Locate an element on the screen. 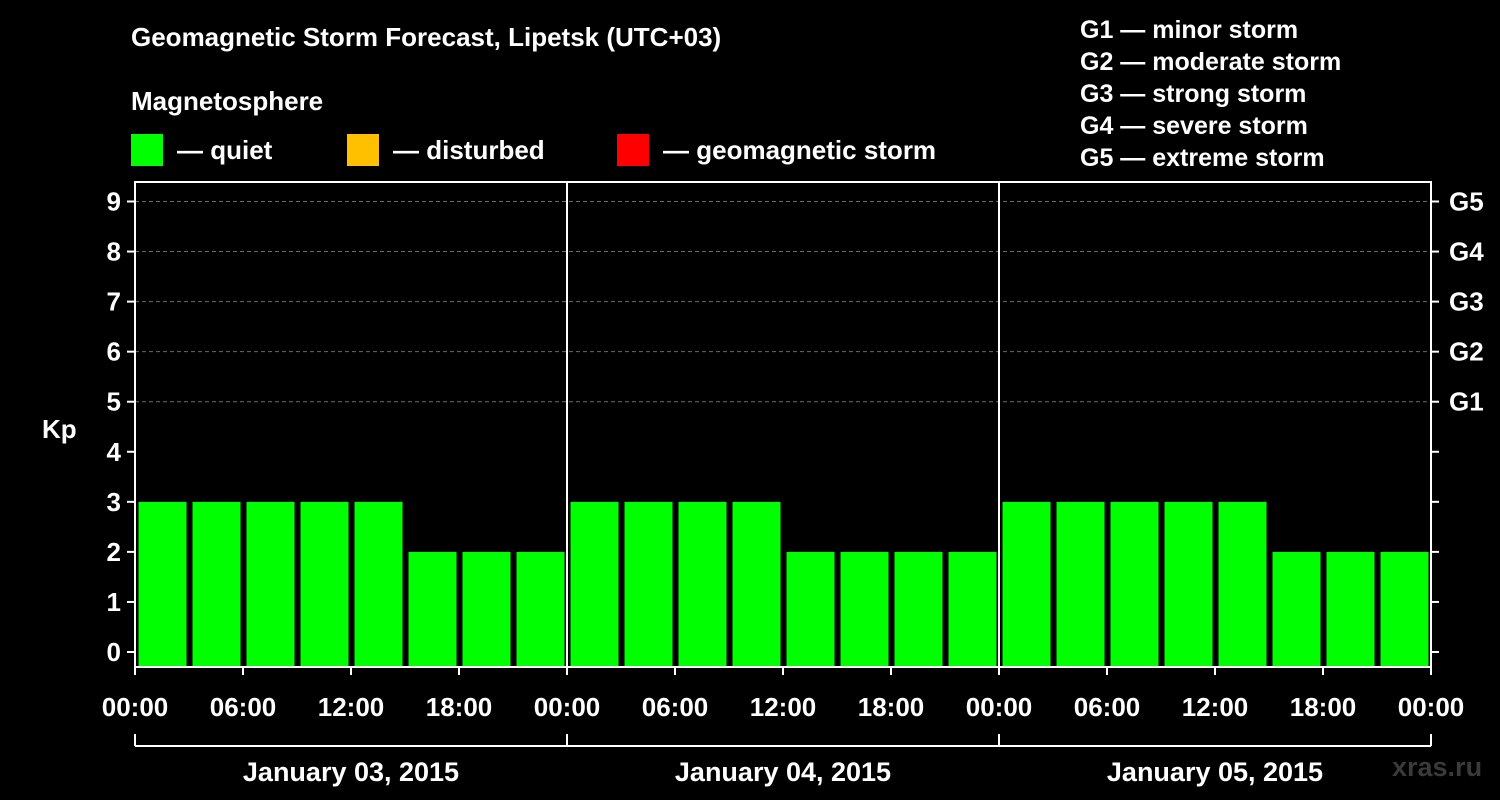 The image size is (1500, 800). y-tick-label: 2 is located at coordinates (114, 552).